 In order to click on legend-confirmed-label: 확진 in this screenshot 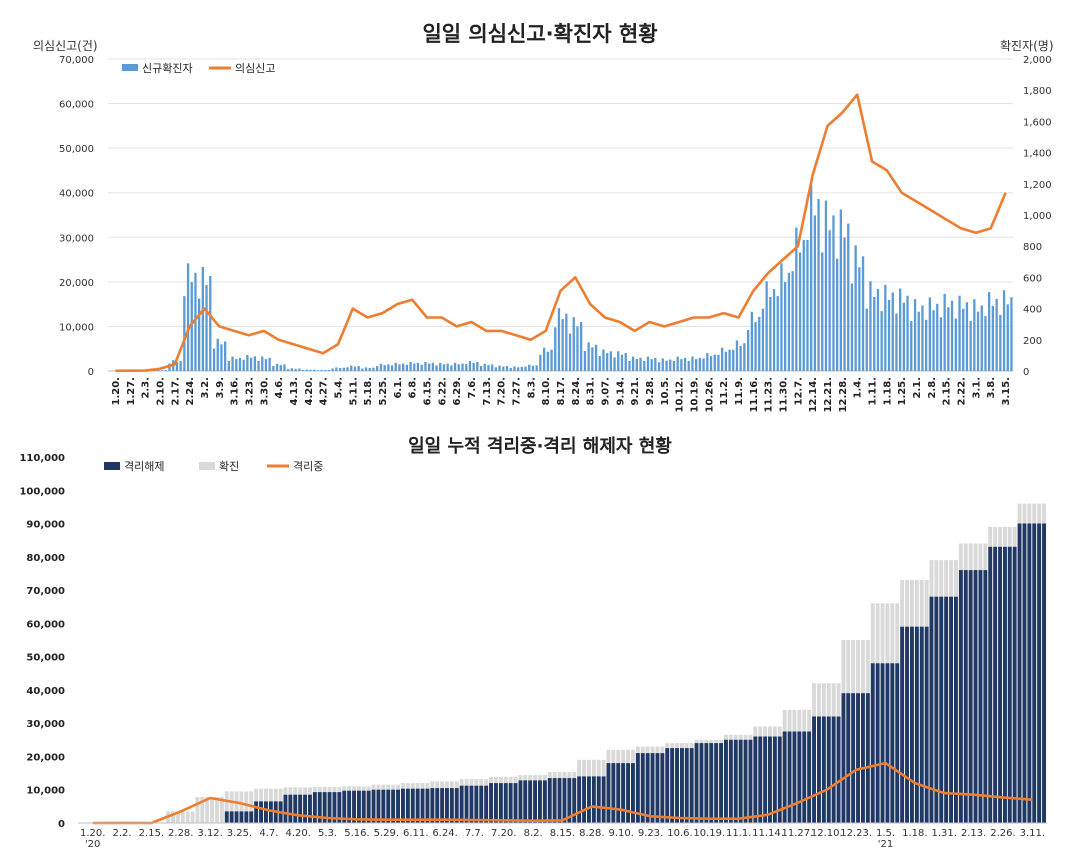, I will do `click(229, 466)`.